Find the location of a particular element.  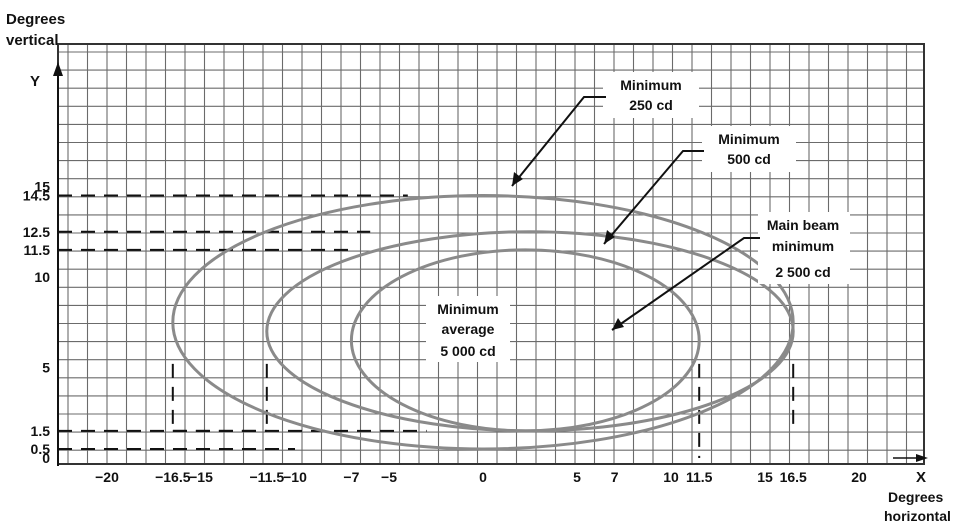

callout-main-beam-arrowhead-icon is located at coordinates (618, 324).